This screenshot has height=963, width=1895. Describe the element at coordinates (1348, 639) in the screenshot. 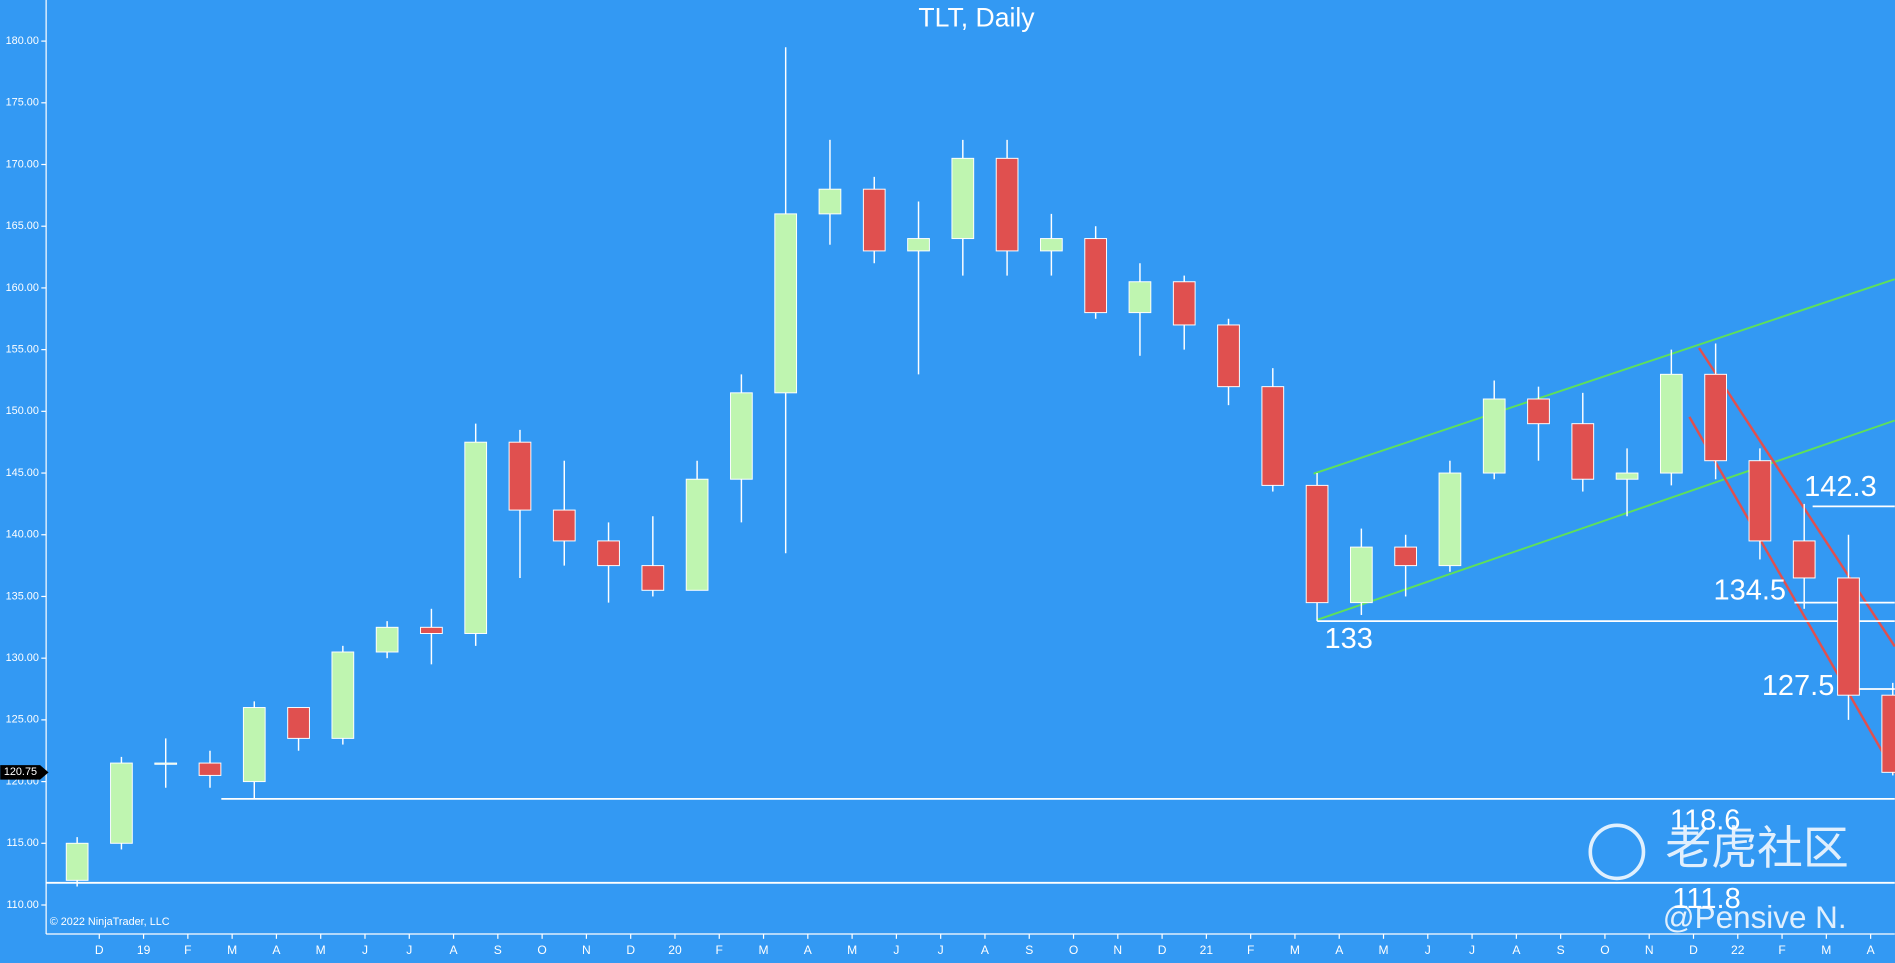

I see `level-label: 133` at that location.